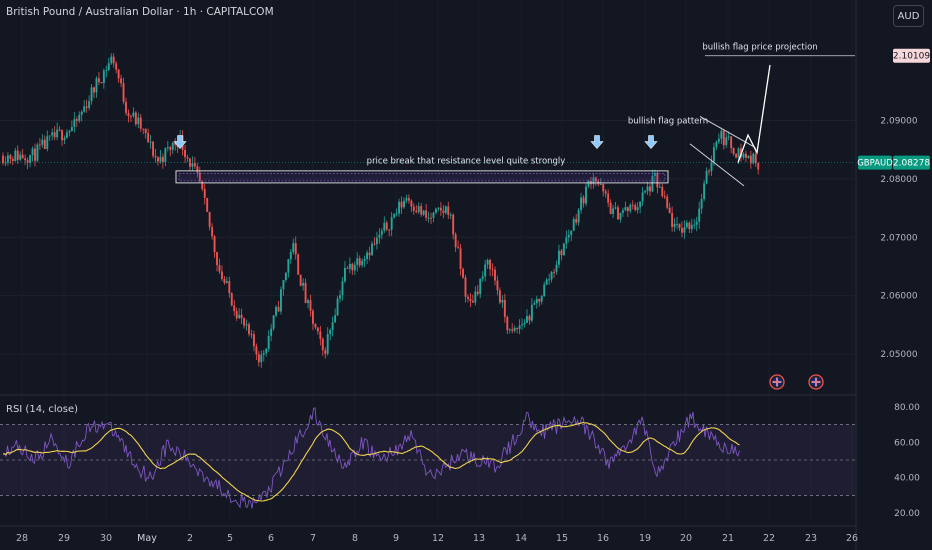 The height and width of the screenshot is (550, 932). I want to click on price-tick-label: 2.07000, so click(898, 238).